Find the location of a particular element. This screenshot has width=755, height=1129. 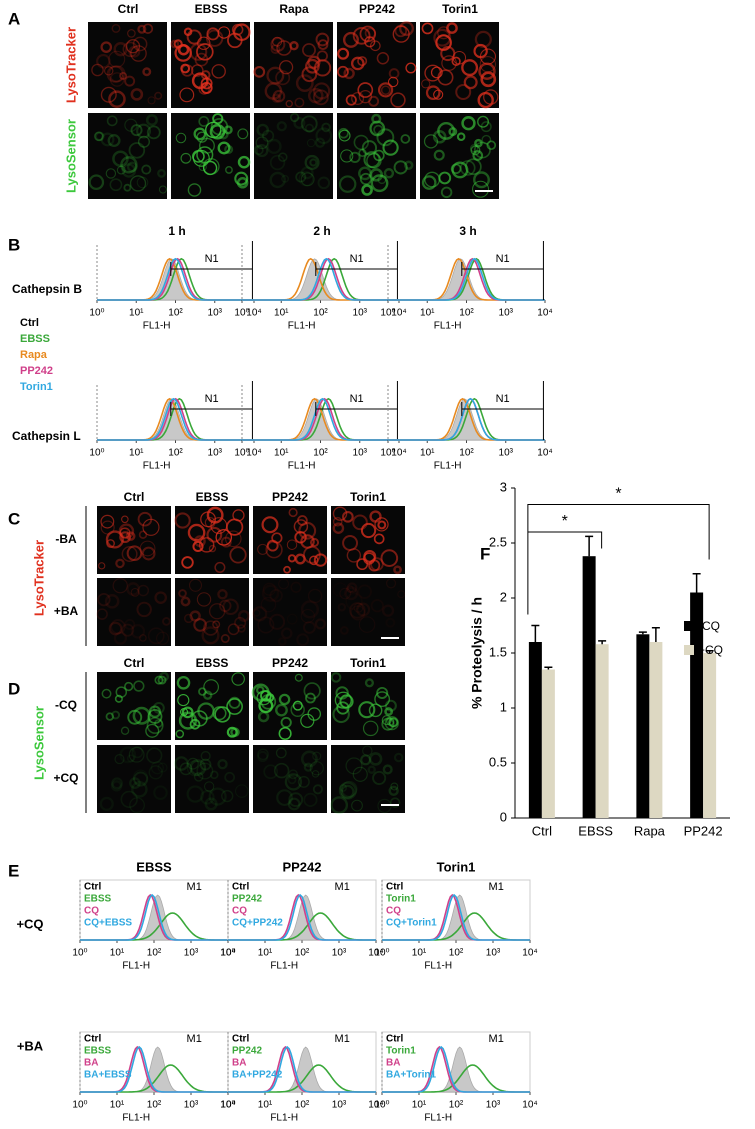

gate is located at coordinates (356, 270).